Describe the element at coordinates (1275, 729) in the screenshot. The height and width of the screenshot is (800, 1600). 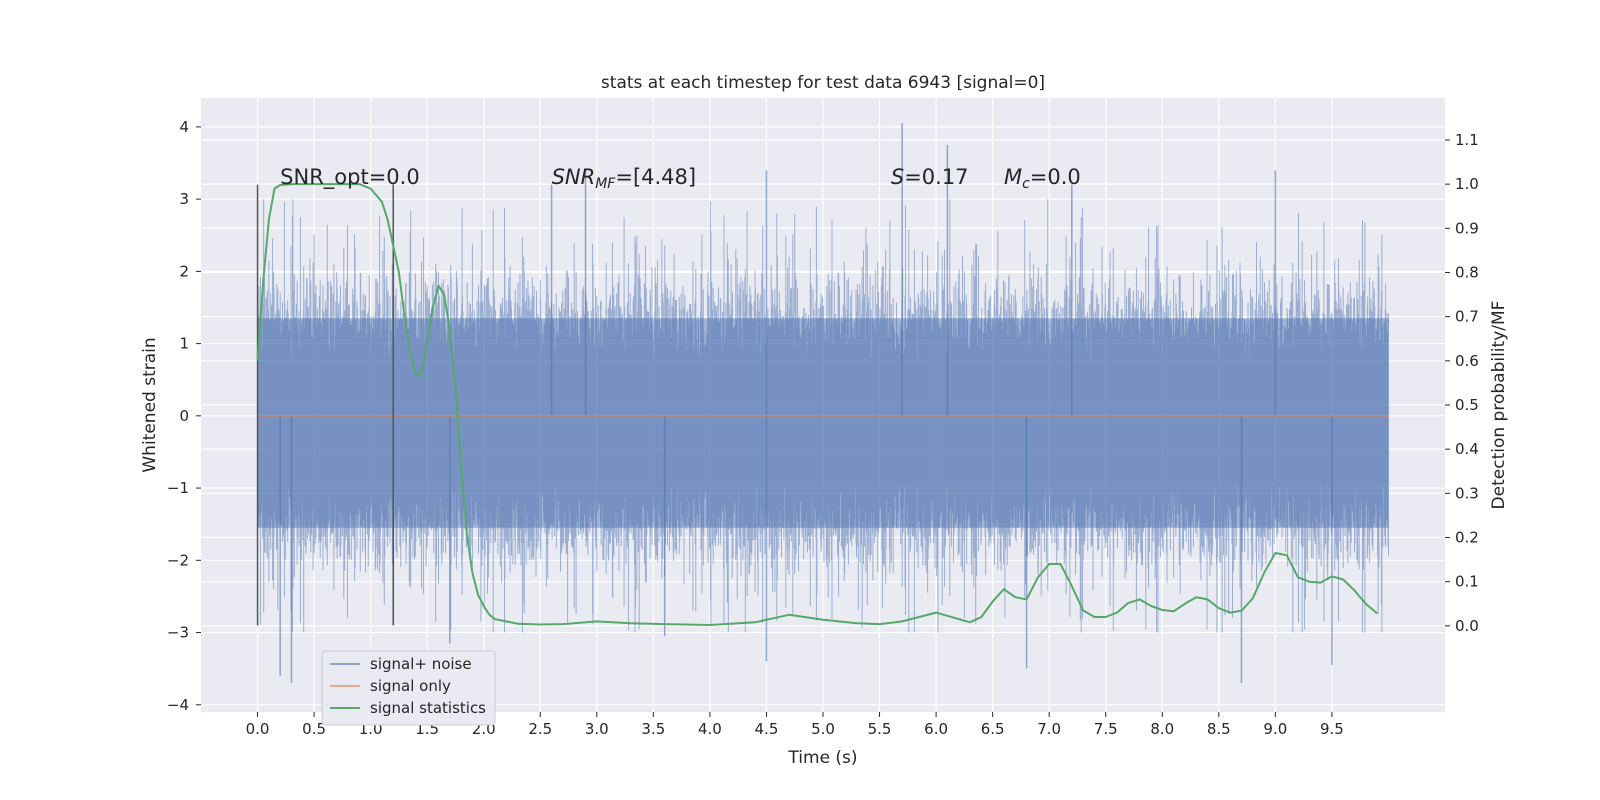
I see `x-tick-label: 9.0` at that location.